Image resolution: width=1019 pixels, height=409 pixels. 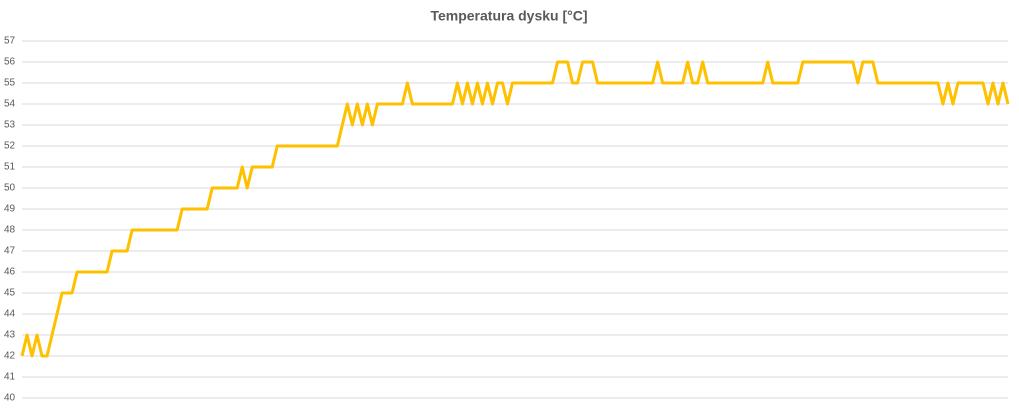 I want to click on y-tick-label: 55, so click(x=10, y=83).